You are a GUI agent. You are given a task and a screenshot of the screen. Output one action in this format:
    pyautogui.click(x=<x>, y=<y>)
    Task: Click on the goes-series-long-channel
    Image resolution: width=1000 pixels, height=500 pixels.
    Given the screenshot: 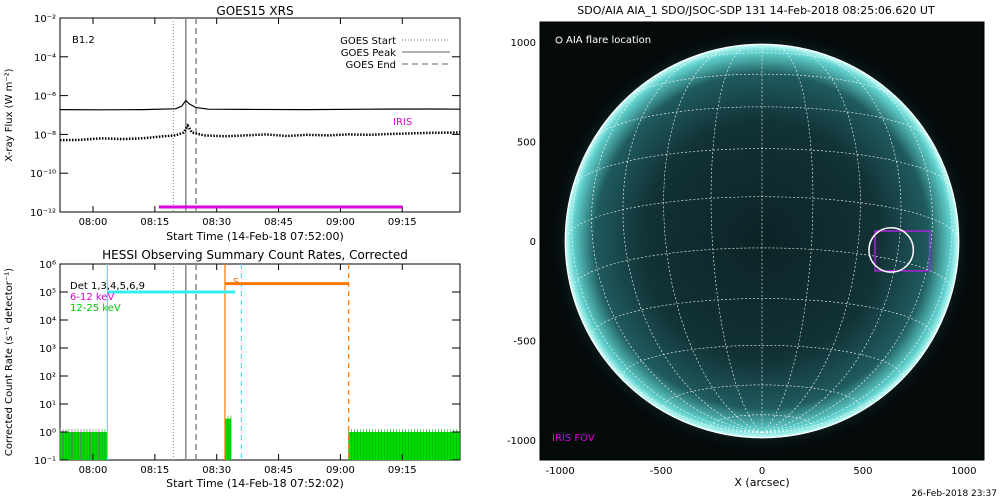 What is the action you would take?
    pyautogui.click(x=260, y=105)
    